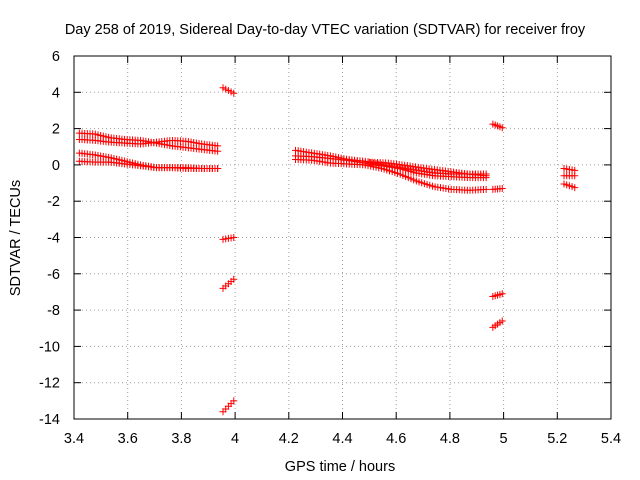  I want to click on x-tick-label: 3.6, so click(128, 439).